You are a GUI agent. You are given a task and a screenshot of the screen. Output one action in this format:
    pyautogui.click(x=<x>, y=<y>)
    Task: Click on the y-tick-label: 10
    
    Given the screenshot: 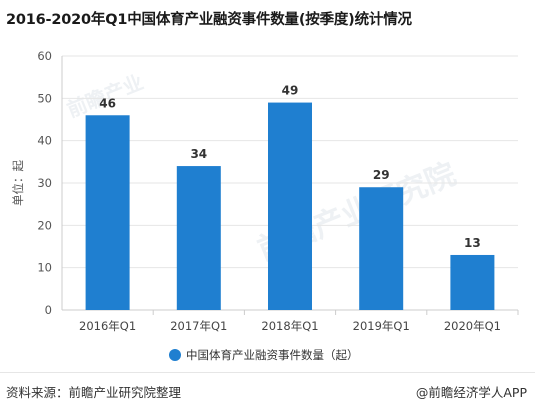 What is the action you would take?
    pyautogui.click(x=44, y=268)
    